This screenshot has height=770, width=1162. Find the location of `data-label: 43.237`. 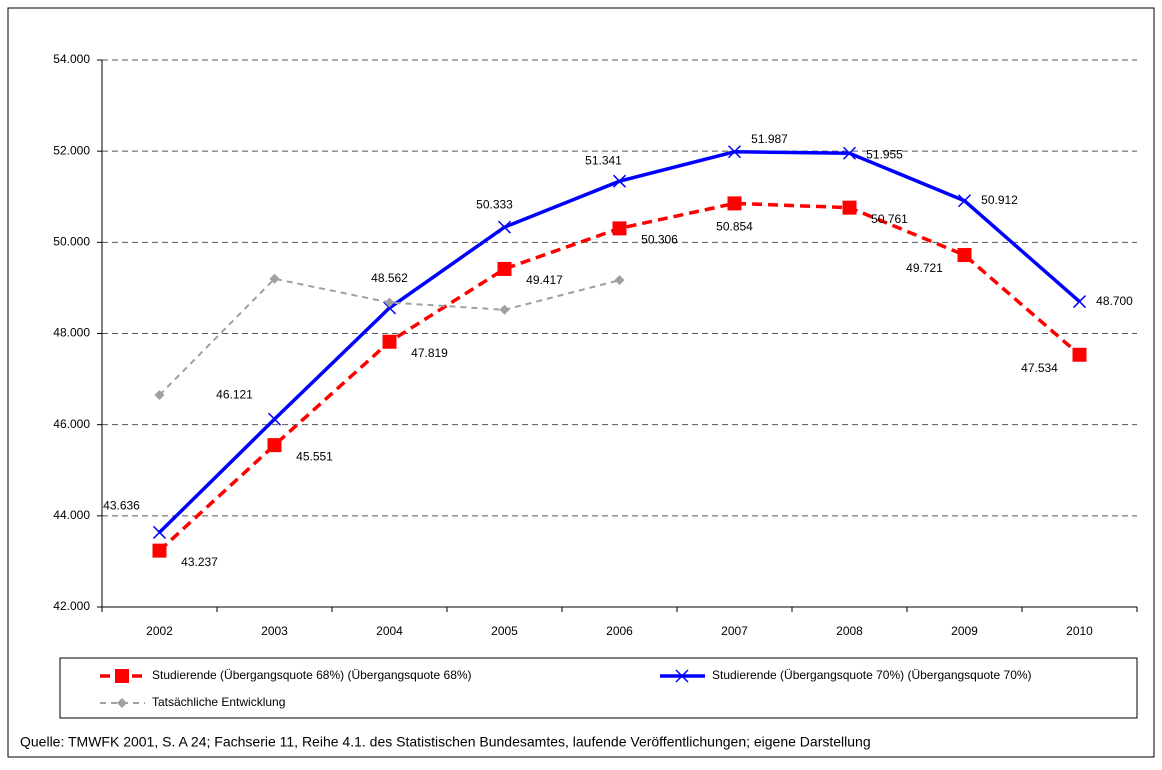

data-label: 43.237 is located at coordinates (199, 562).